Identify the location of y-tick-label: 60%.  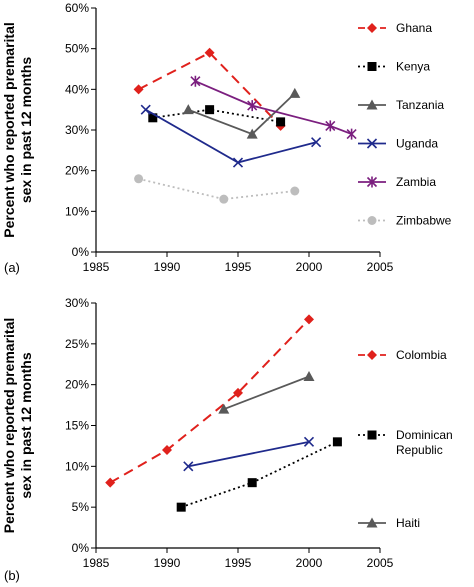
(77, 8).